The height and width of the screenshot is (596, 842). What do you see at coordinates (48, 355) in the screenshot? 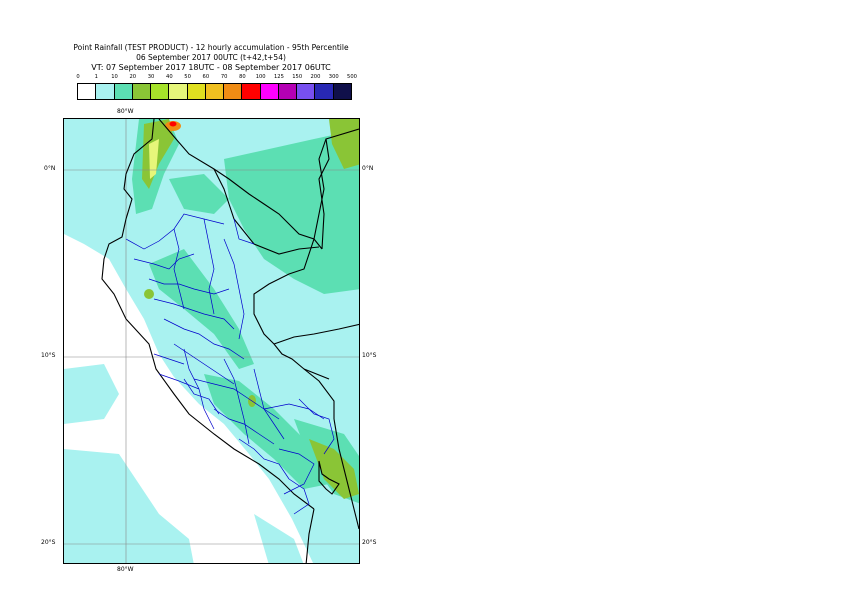
I see `lat-label-10s-left: 10°S` at bounding box center [48, 355].